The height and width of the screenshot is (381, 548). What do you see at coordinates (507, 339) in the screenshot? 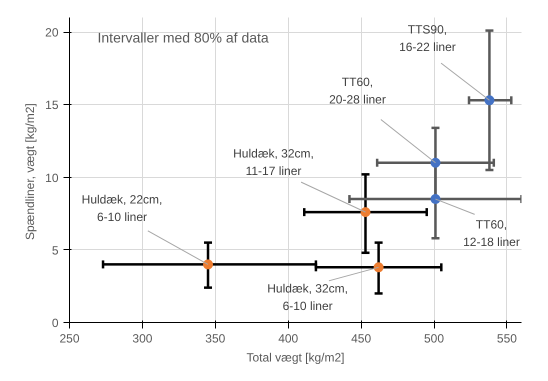
I see `x-tick-label: 550` at bounding box center [507, 339].